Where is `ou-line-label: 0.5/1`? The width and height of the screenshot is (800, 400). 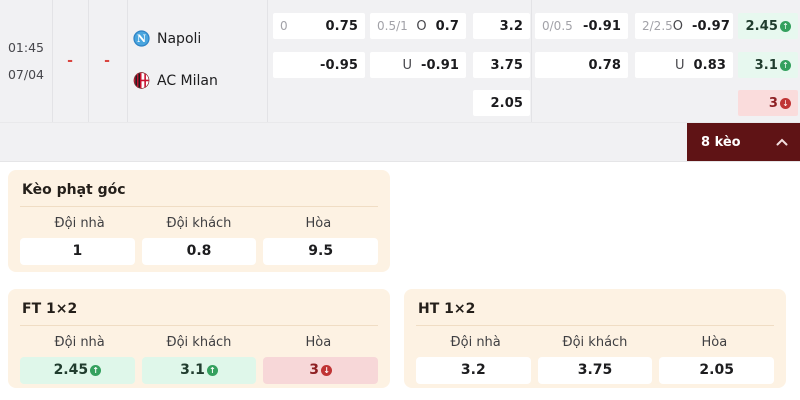
ou-line-label: 0.5/1 is located at coordinates (392, 26).